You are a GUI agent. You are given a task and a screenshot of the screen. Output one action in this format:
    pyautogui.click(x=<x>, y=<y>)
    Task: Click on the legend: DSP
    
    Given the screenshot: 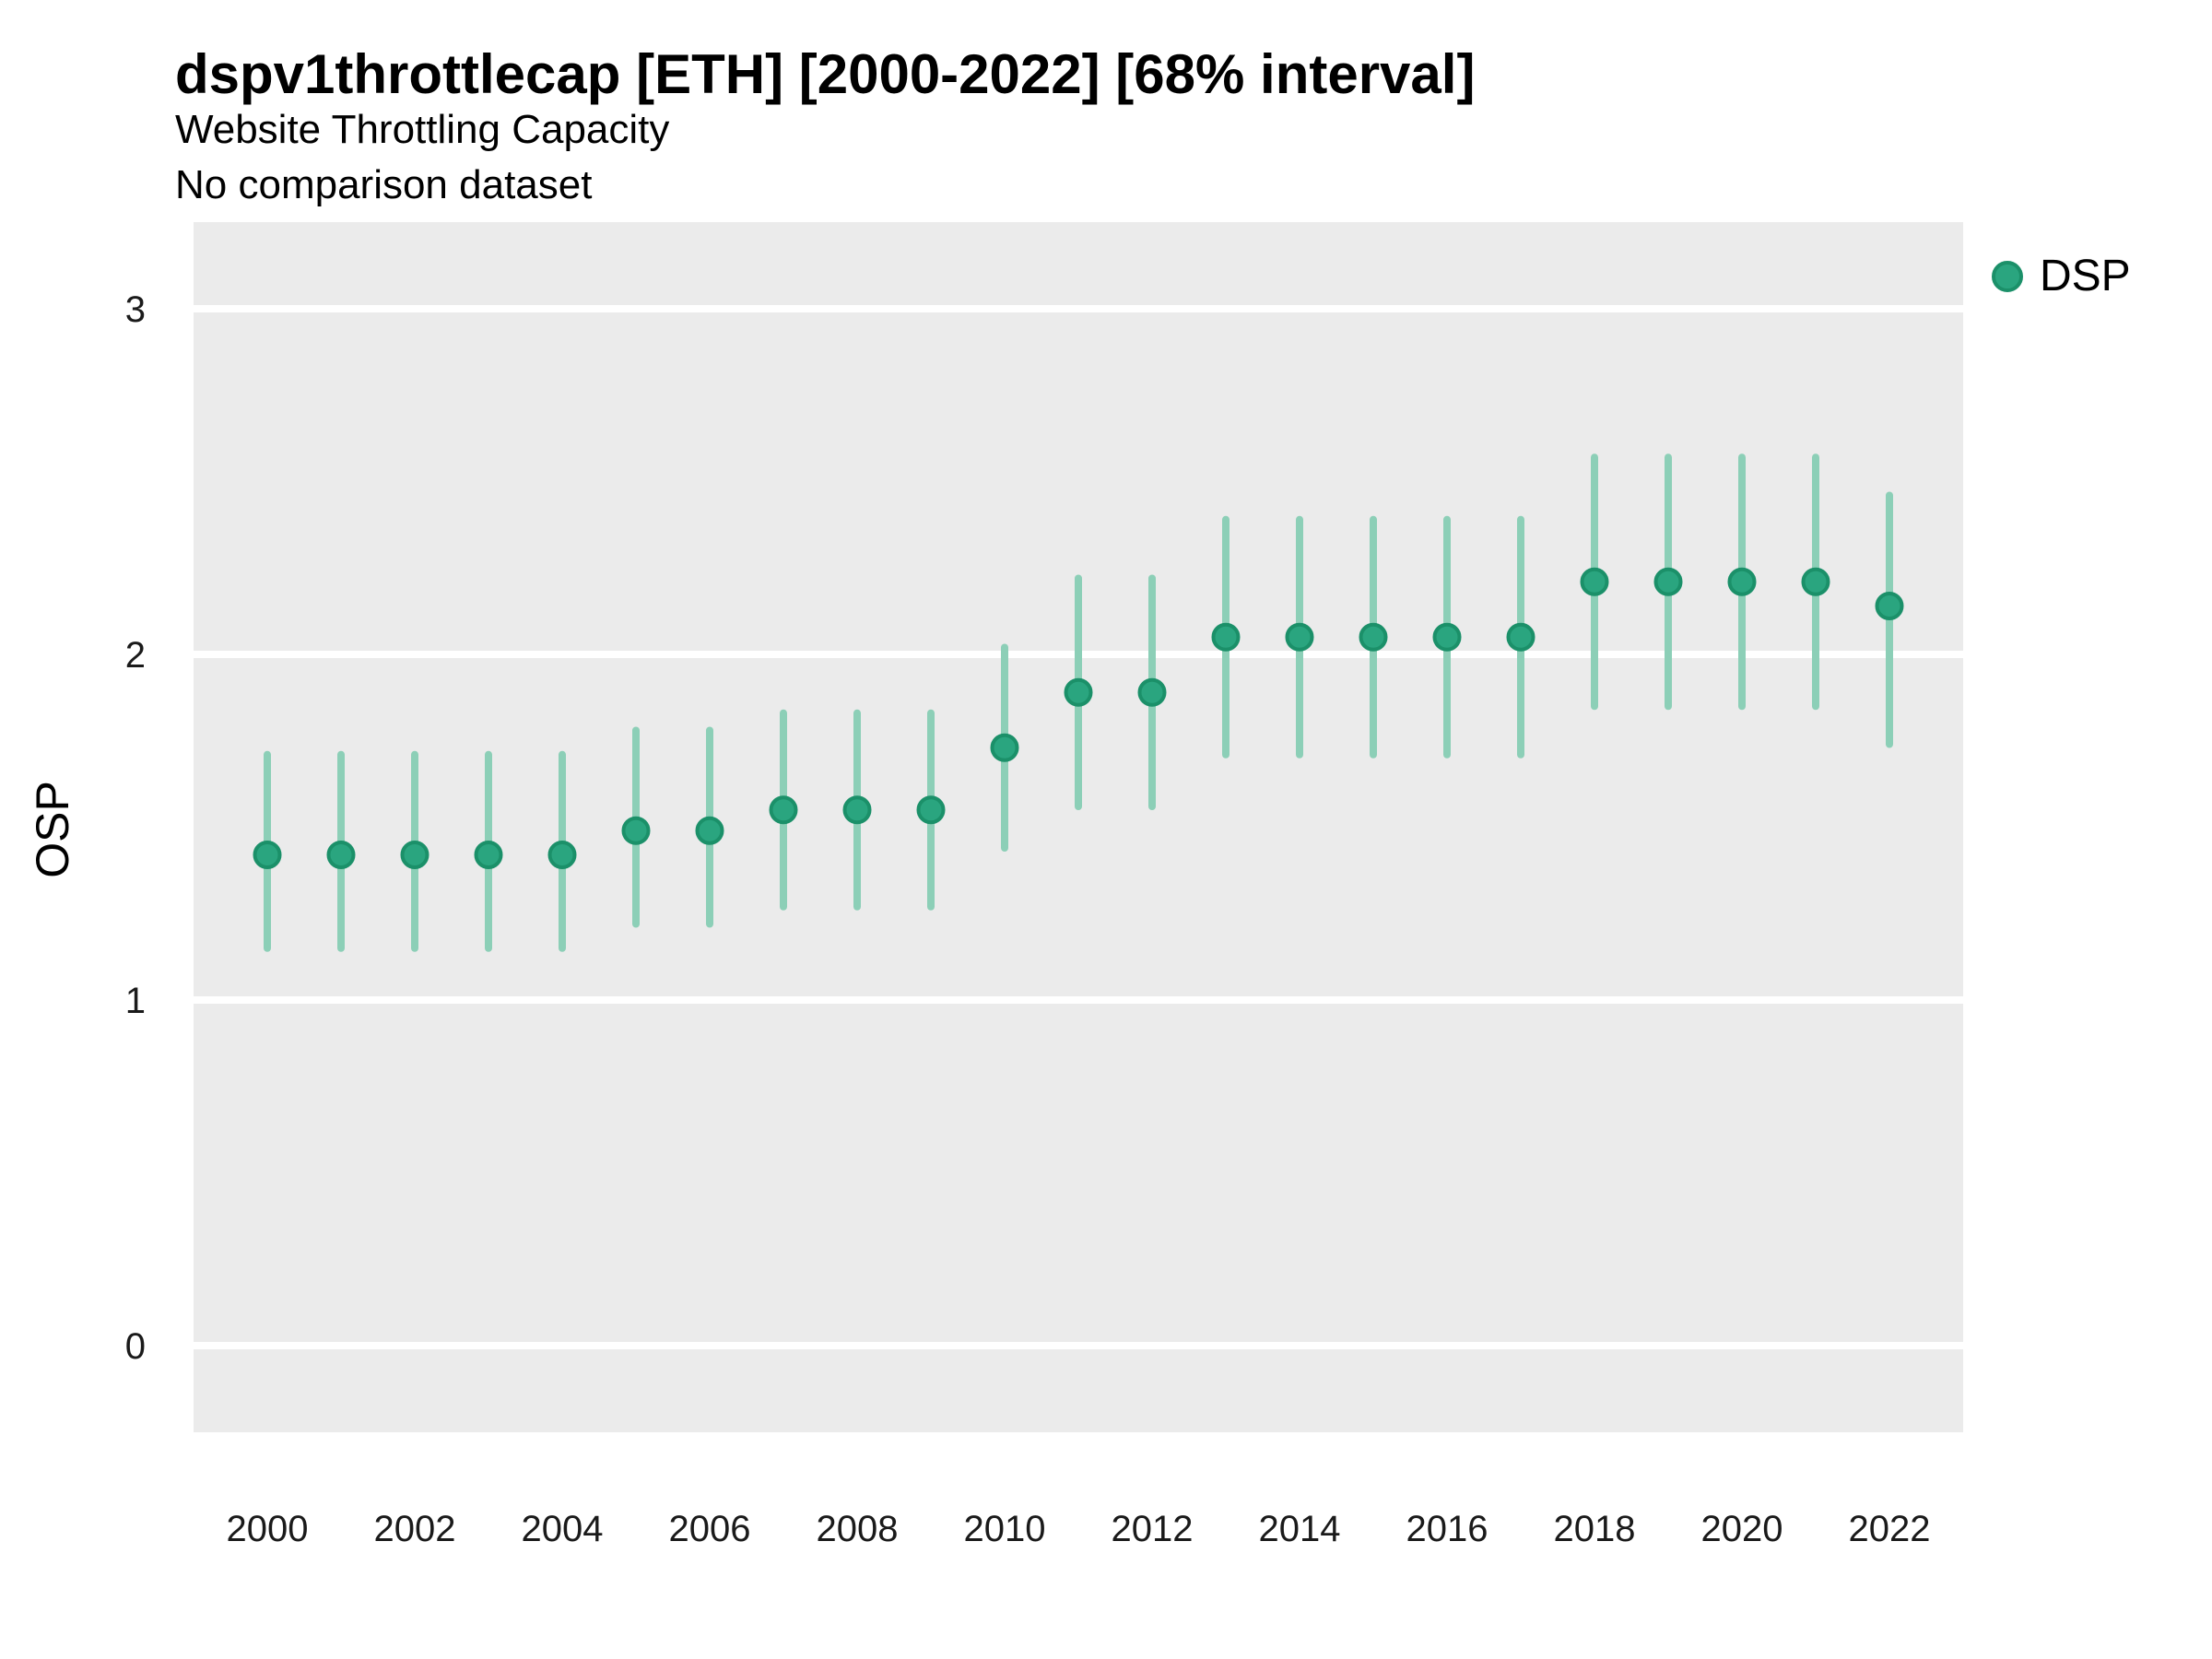 What is the action you would take?
    pyautogui.click(x=2061, y=276)
    